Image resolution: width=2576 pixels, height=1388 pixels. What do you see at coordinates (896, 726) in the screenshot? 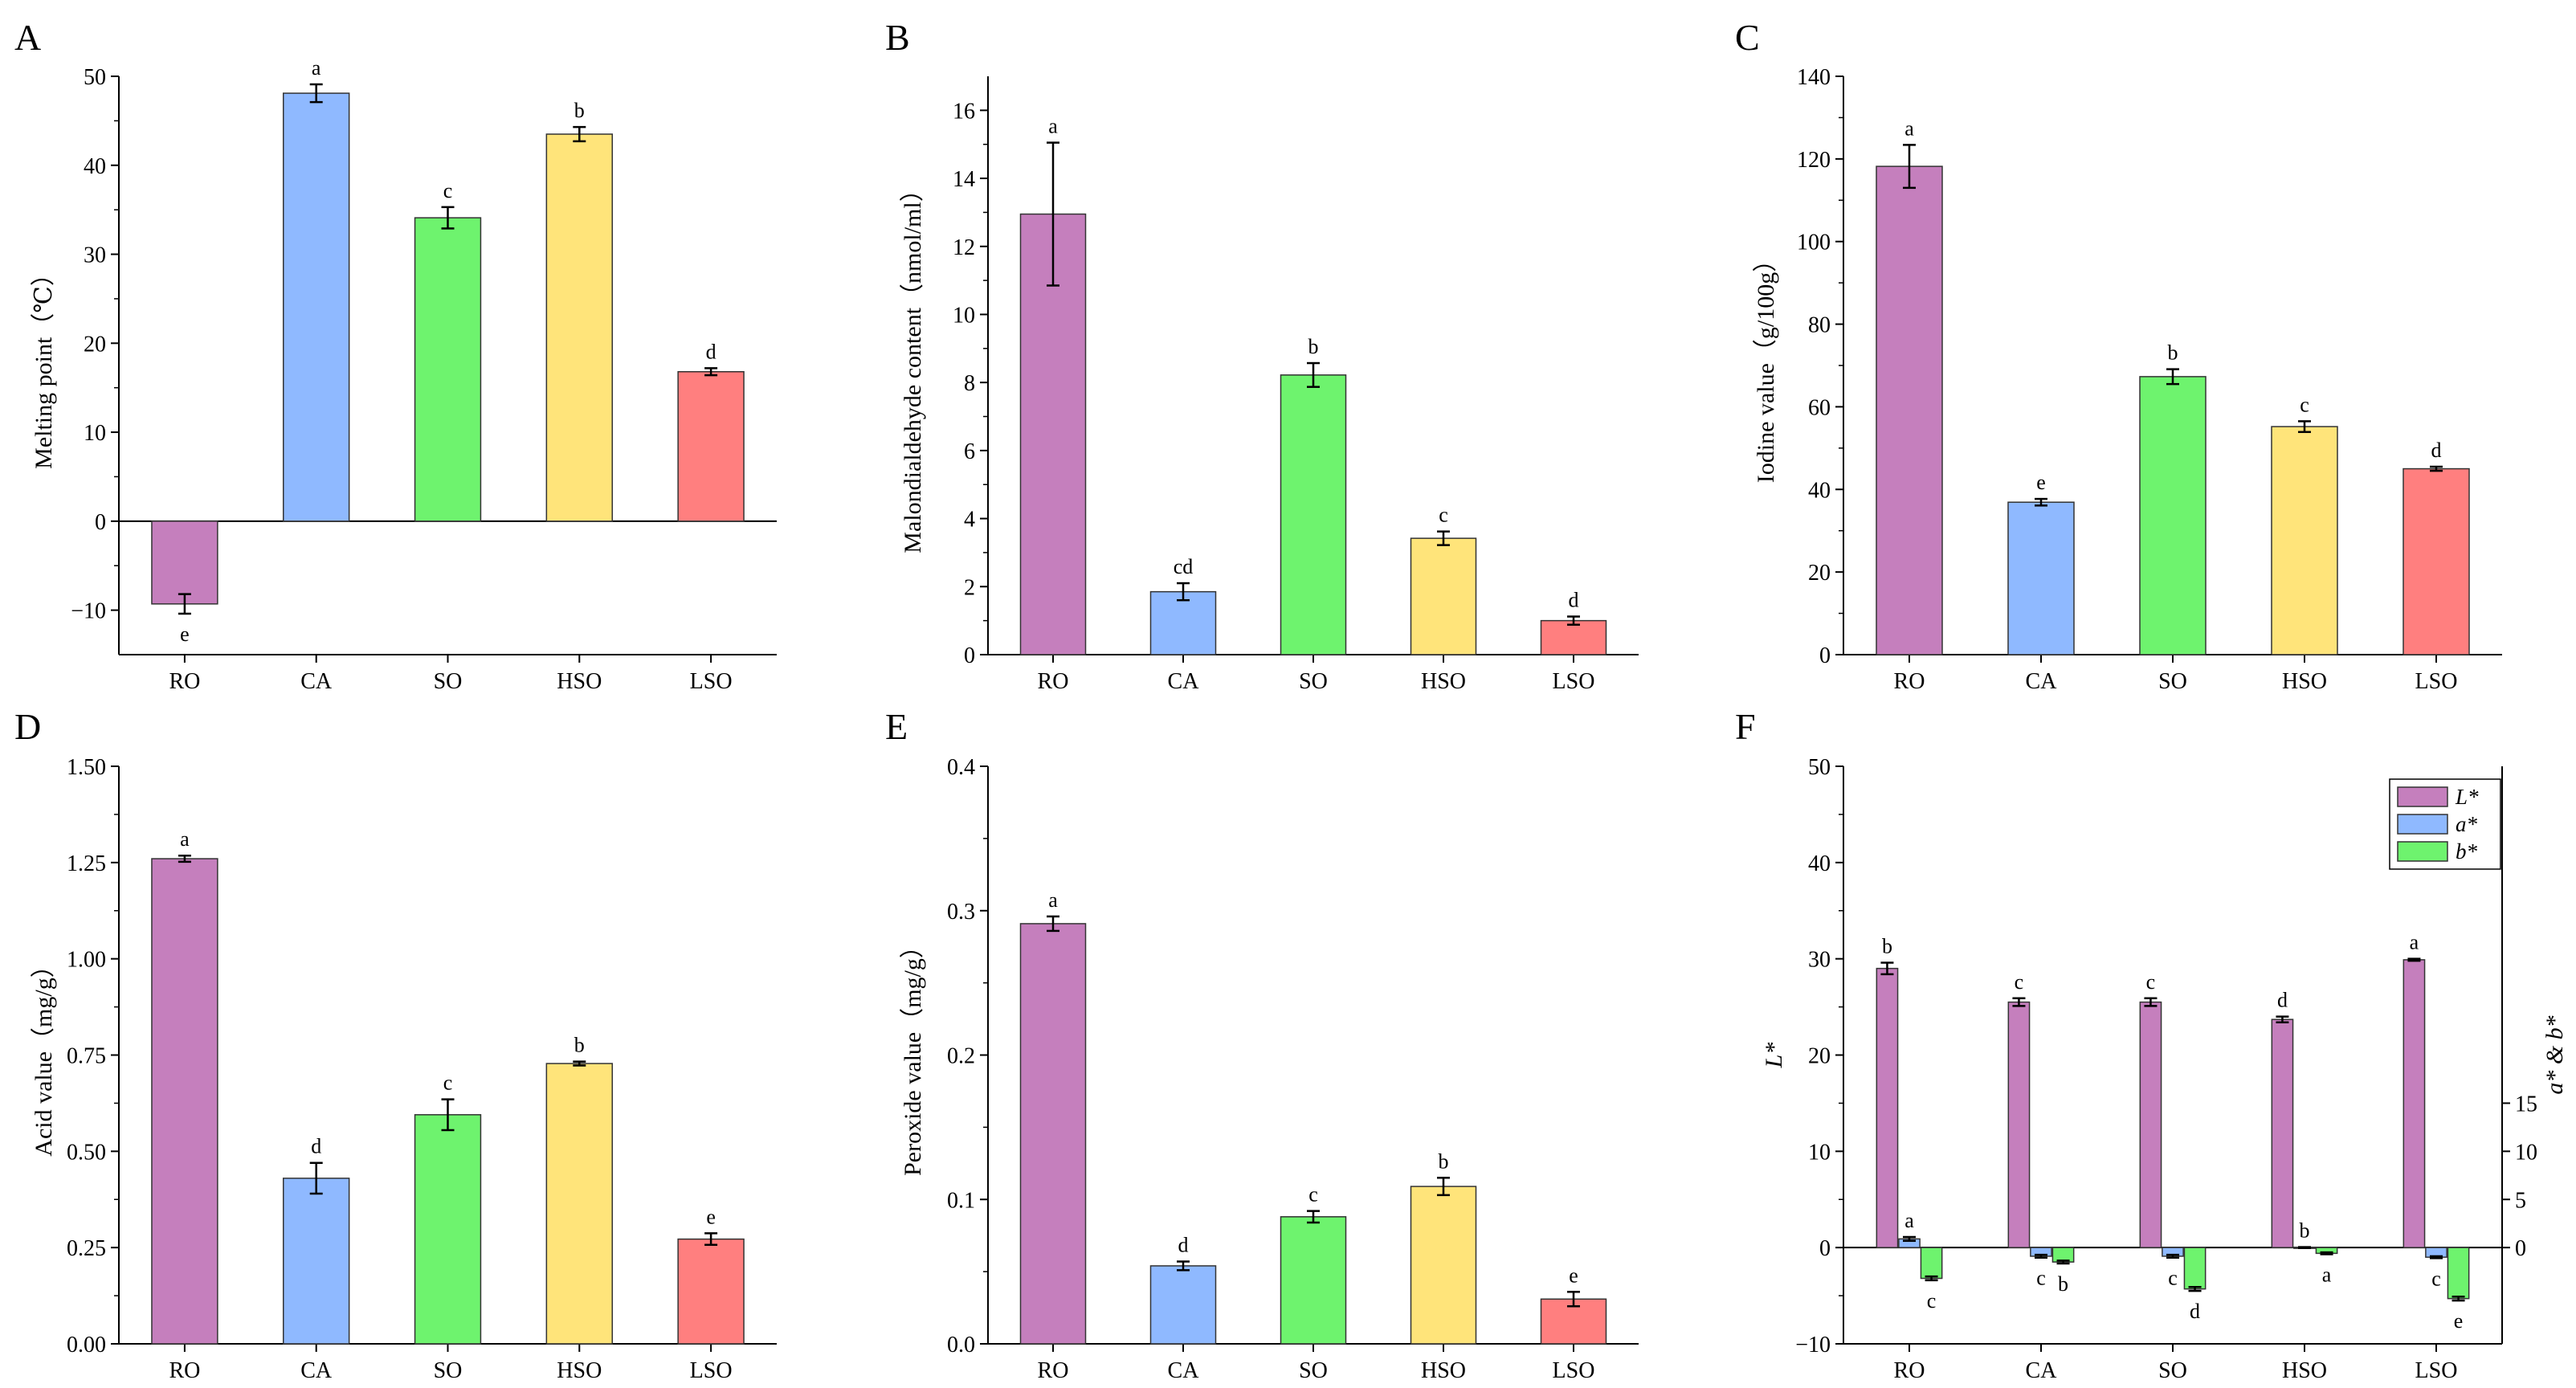
I see `panel-letter: E` at bounding box center [896, 726].